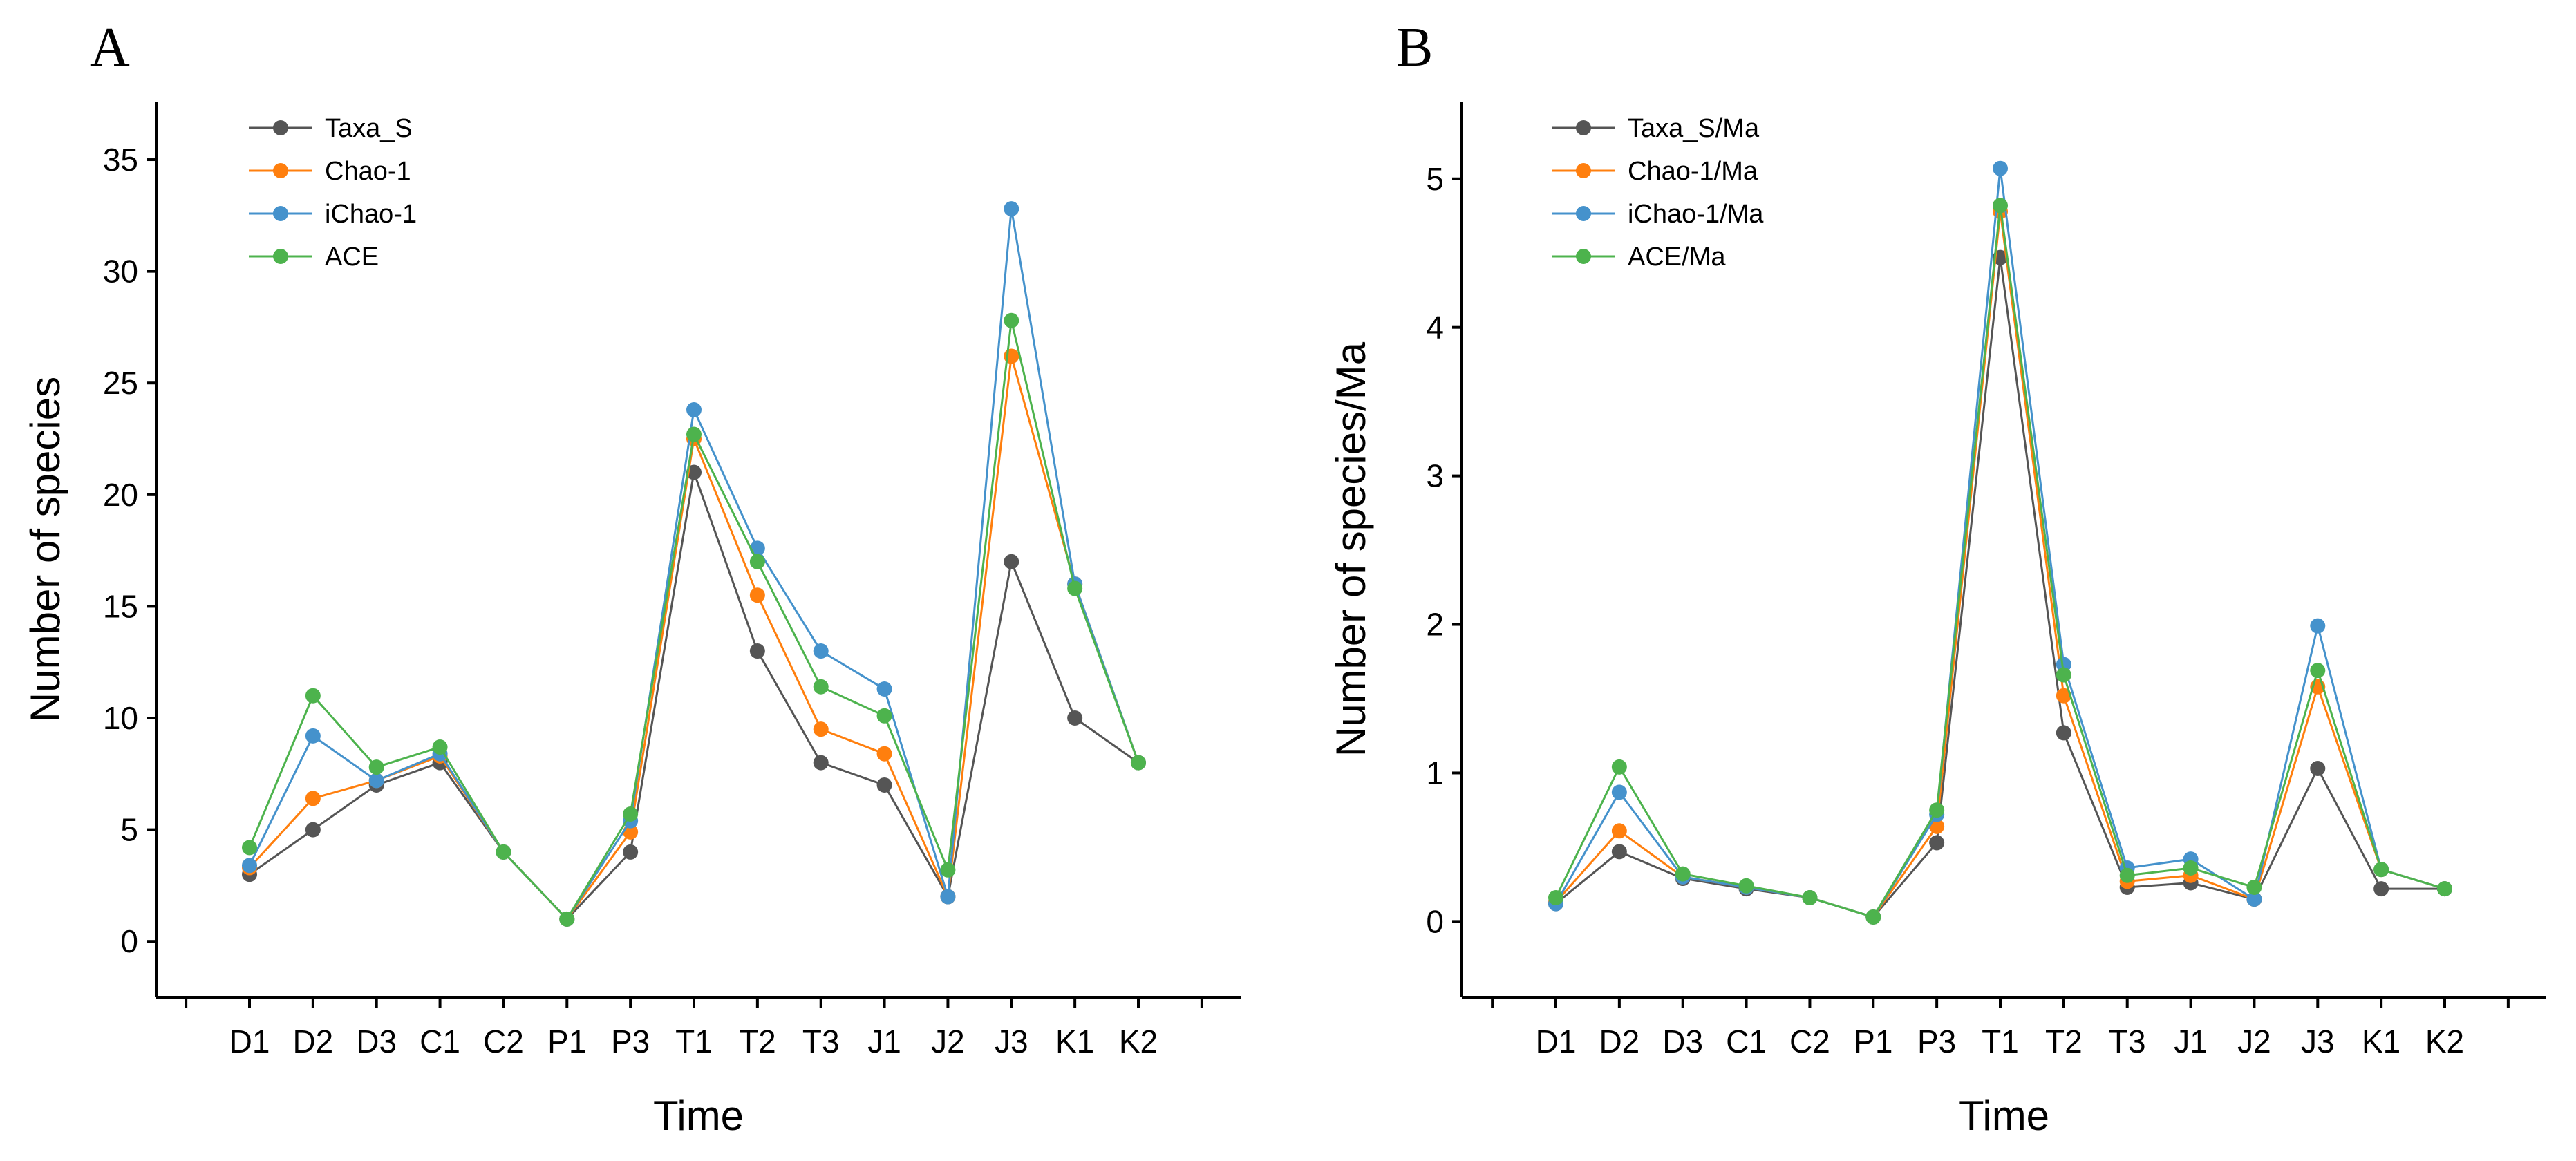  Describe the element at coordinates (352, 257) in the screenshot. I see `legend-label: ACE` at that location.